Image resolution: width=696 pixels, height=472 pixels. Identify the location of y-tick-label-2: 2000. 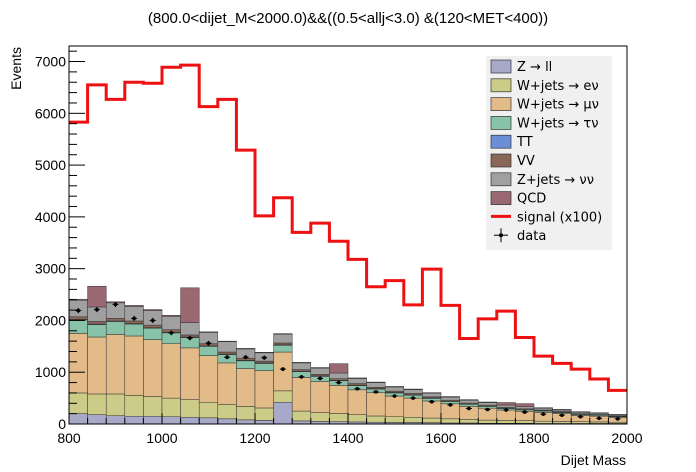
(50, 320).